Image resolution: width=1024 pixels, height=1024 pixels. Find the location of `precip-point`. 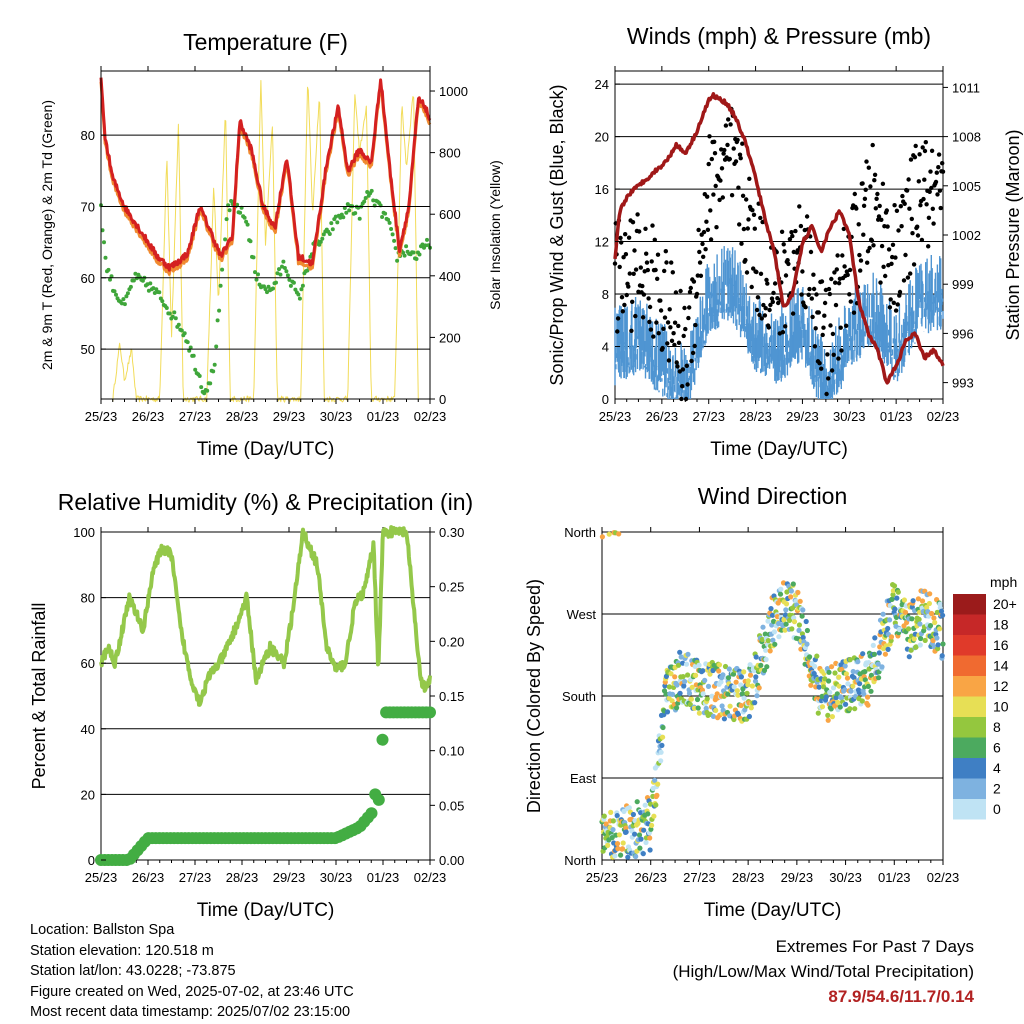

precip-point is located at coordinates (382, 739).